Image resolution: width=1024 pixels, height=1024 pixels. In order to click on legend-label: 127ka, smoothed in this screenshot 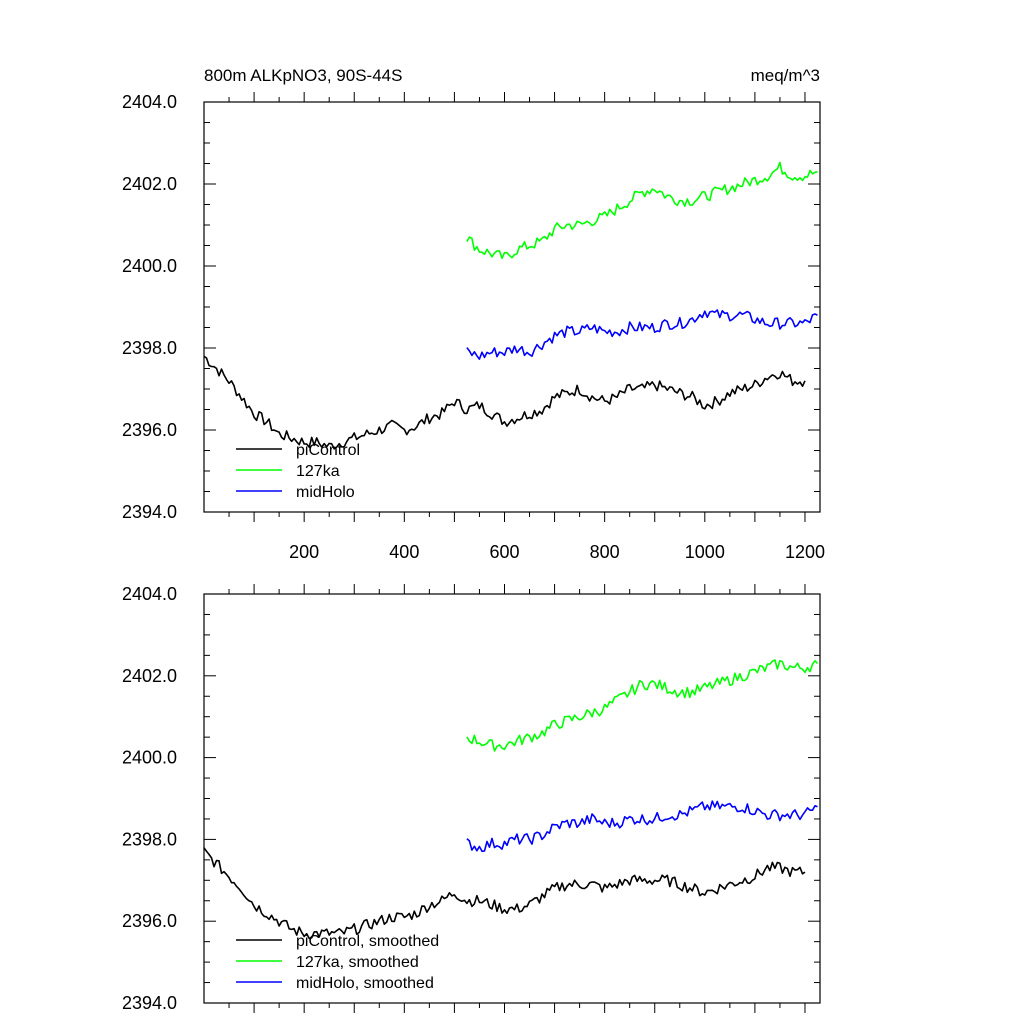, I will do `click(357, 962)`.